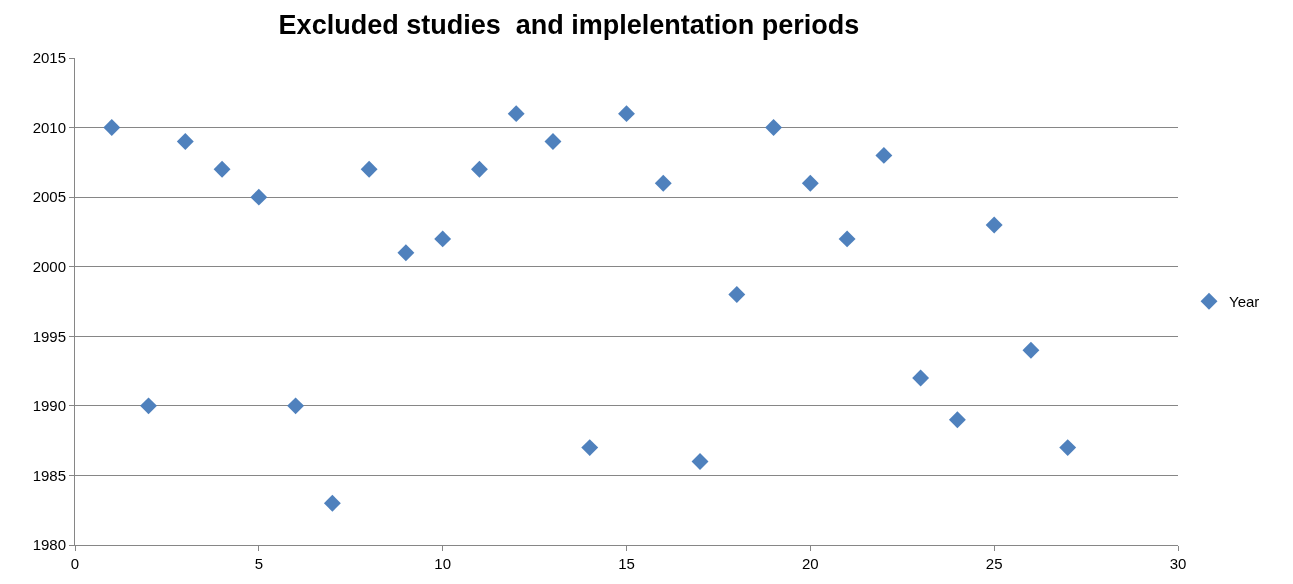  I want to click on x-tick-label: 0, so click(75, 563).